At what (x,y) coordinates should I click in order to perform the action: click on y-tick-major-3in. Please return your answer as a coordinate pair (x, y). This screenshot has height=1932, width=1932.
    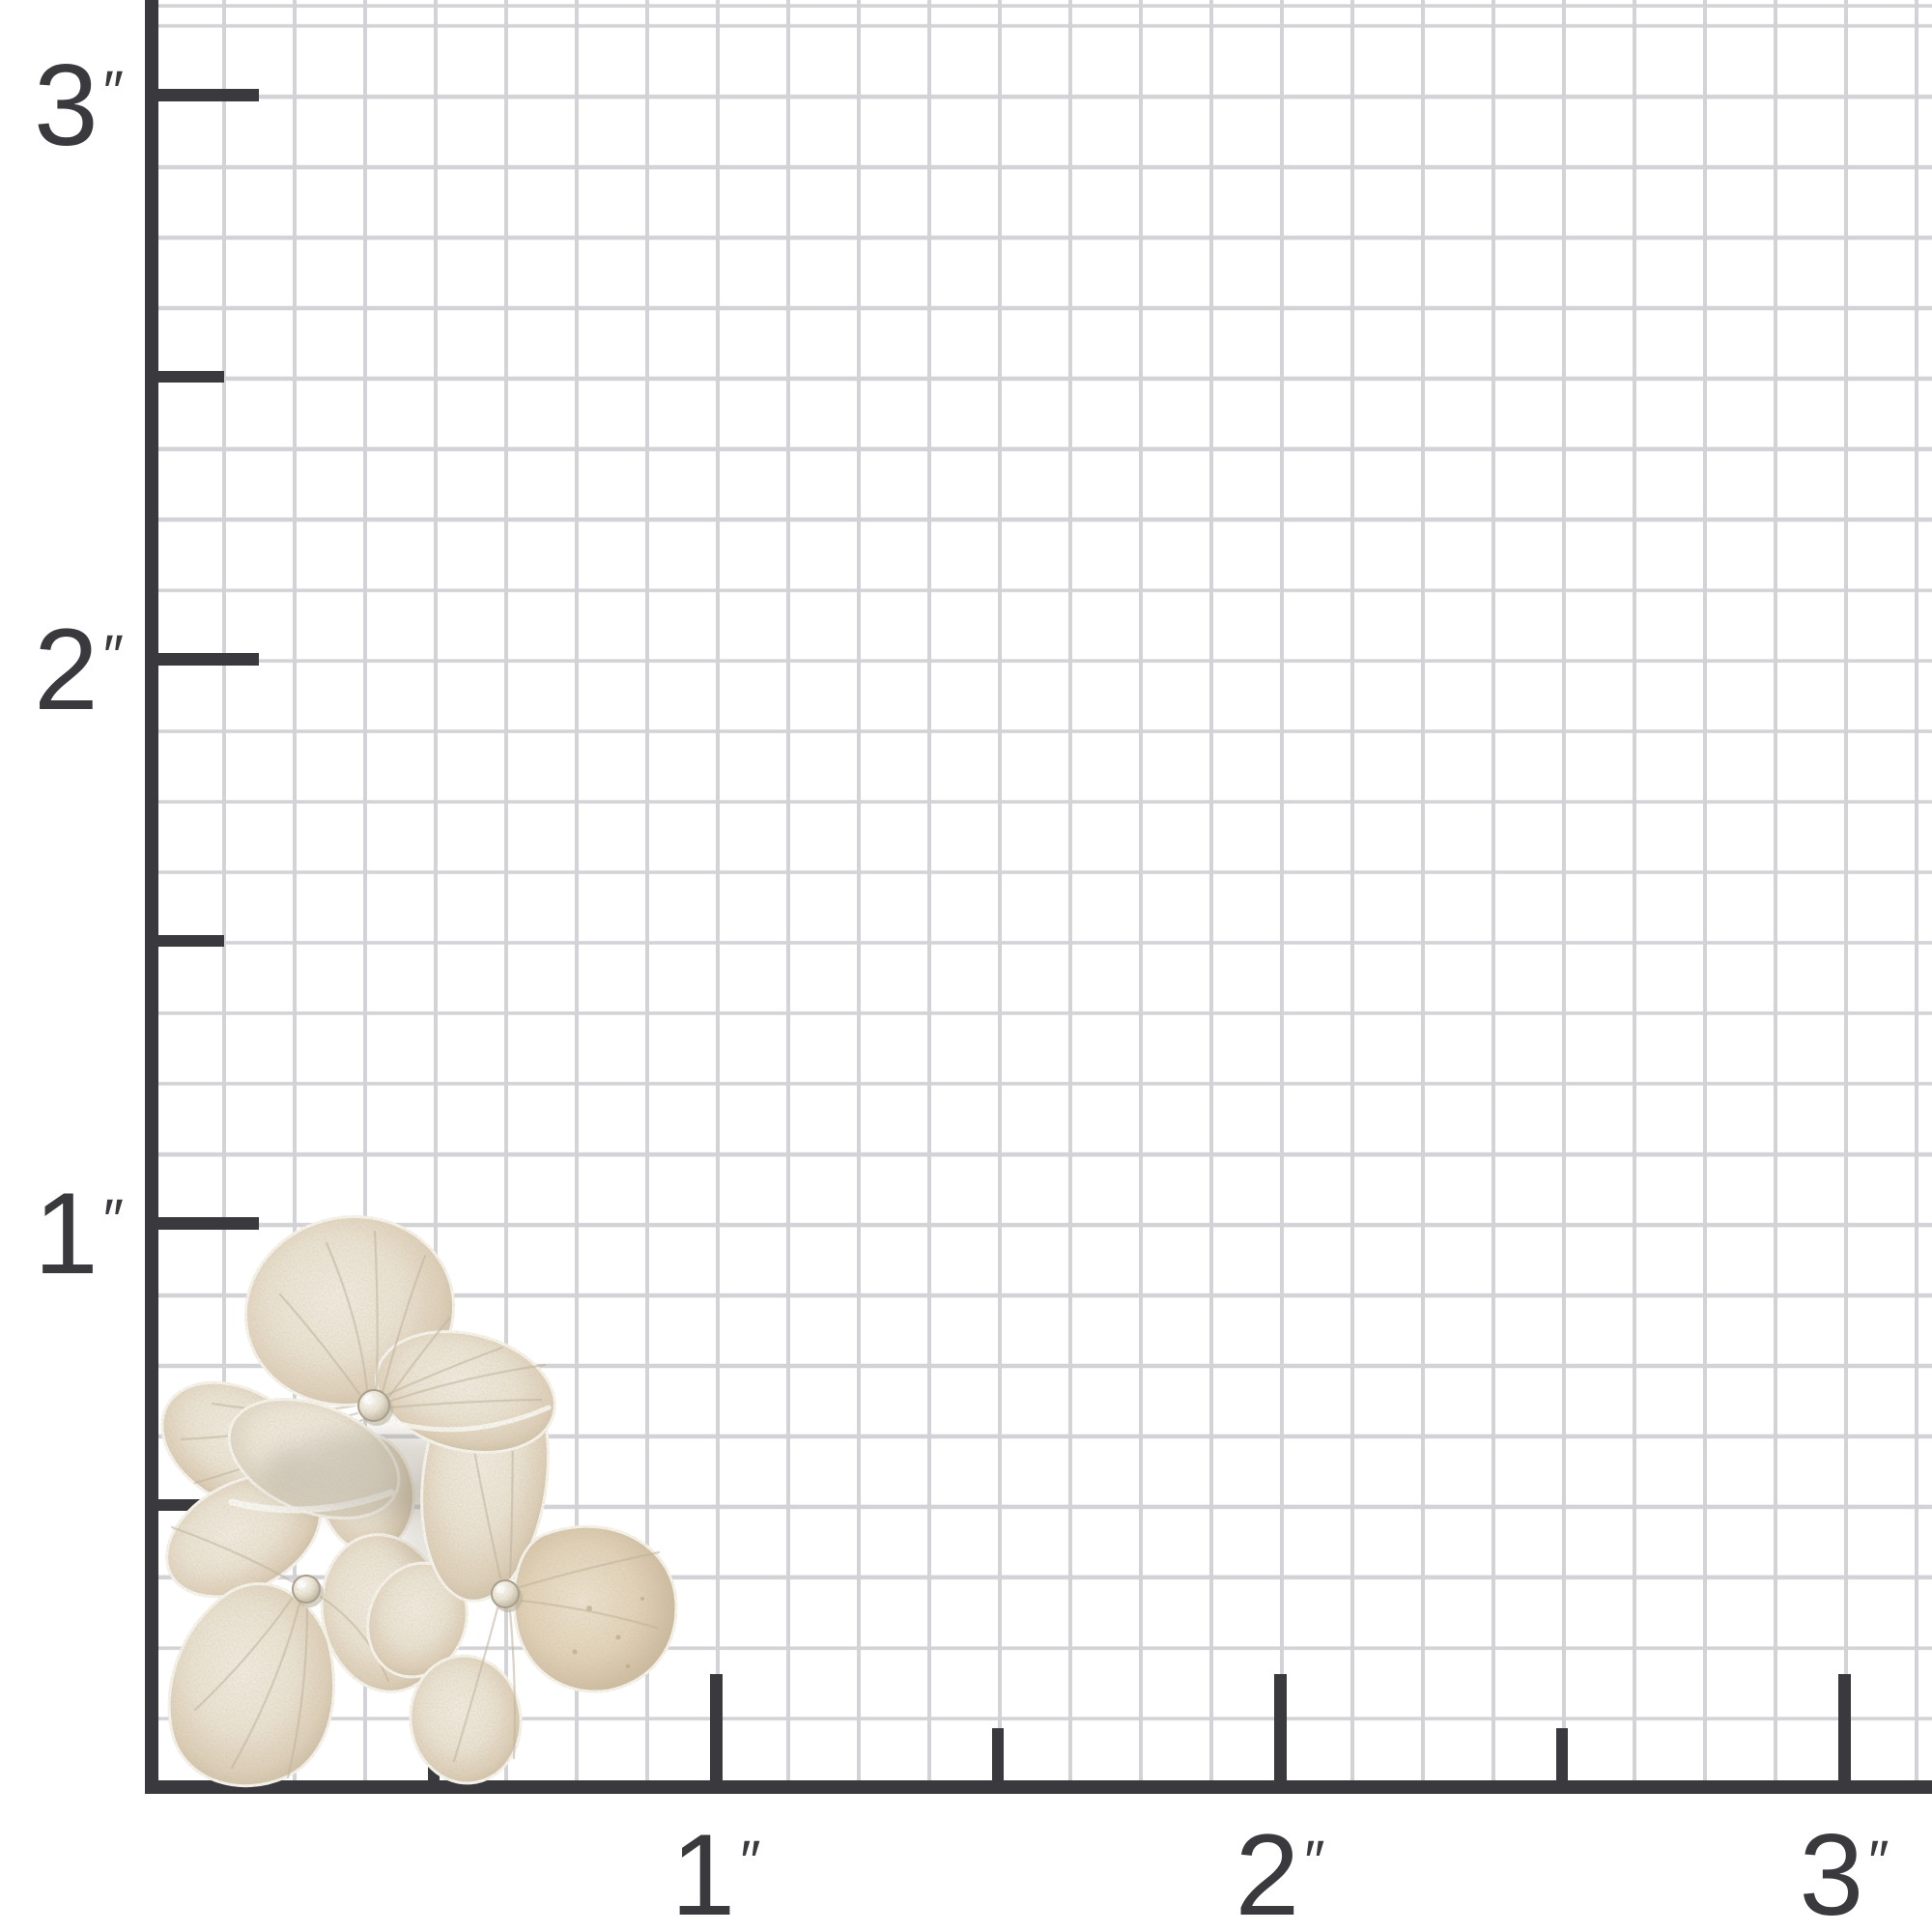
    Looking at the image, I should click on (202, 95).